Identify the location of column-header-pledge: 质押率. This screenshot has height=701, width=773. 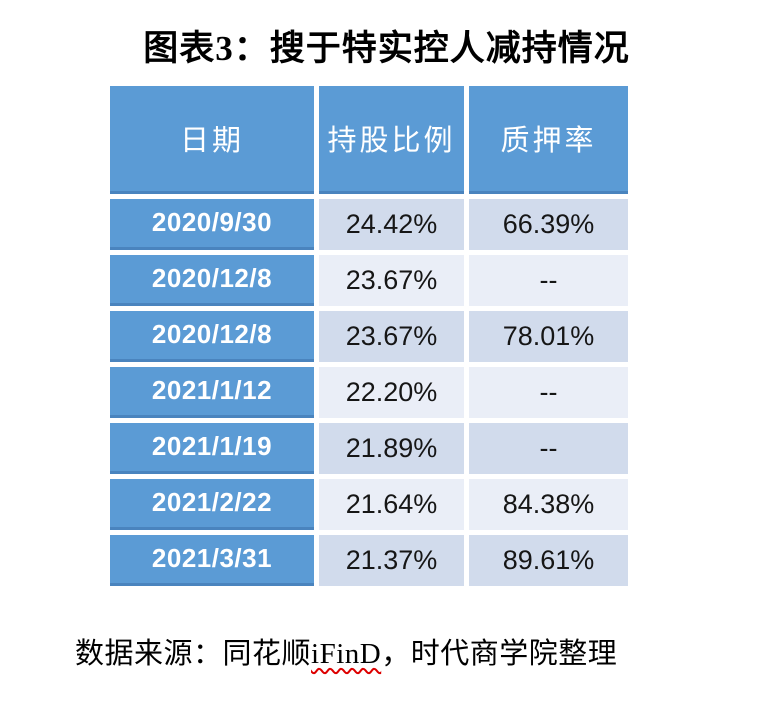
(548, 139).